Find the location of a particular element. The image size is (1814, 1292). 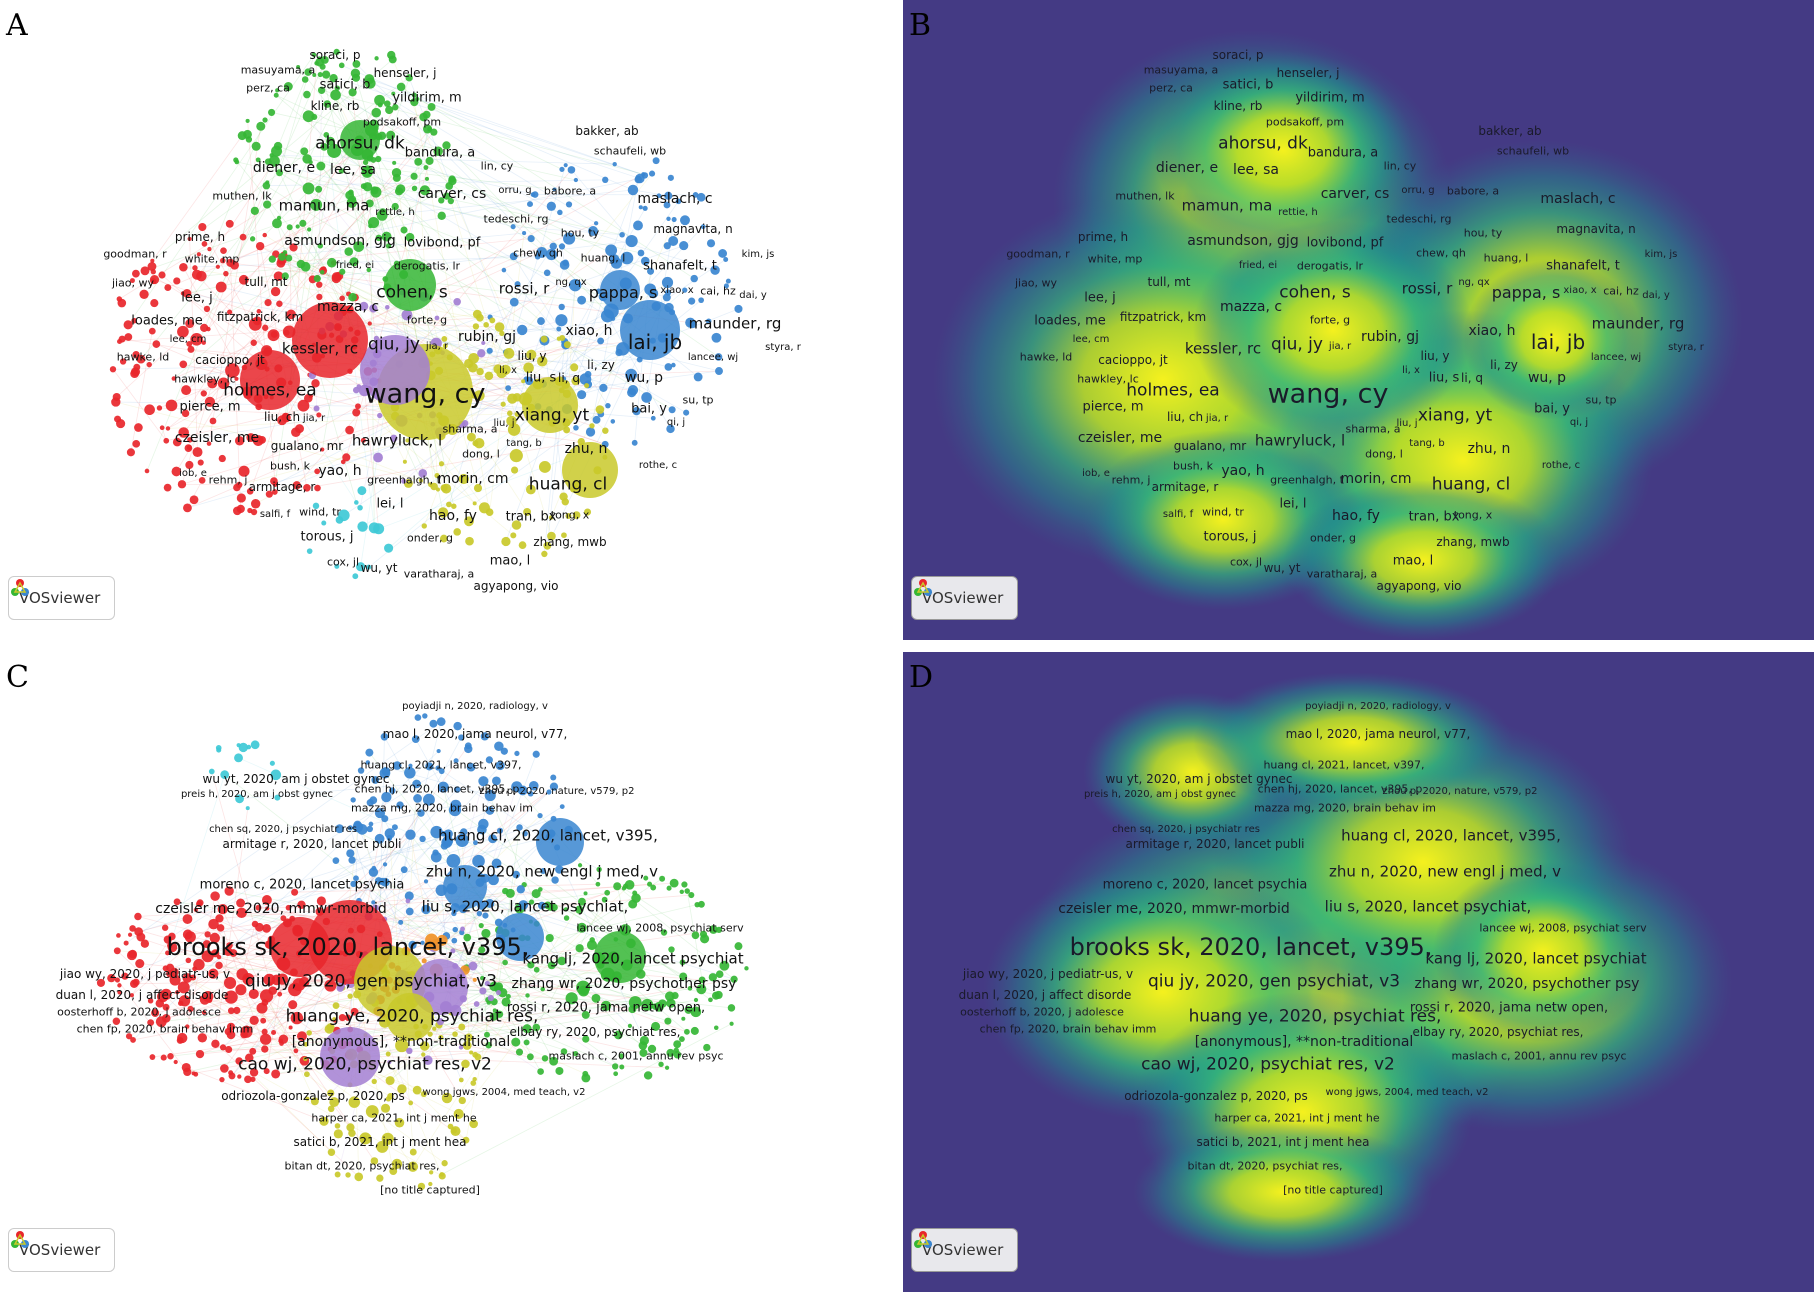

node-label: bakker, ab is located at coordinates (607, 131).